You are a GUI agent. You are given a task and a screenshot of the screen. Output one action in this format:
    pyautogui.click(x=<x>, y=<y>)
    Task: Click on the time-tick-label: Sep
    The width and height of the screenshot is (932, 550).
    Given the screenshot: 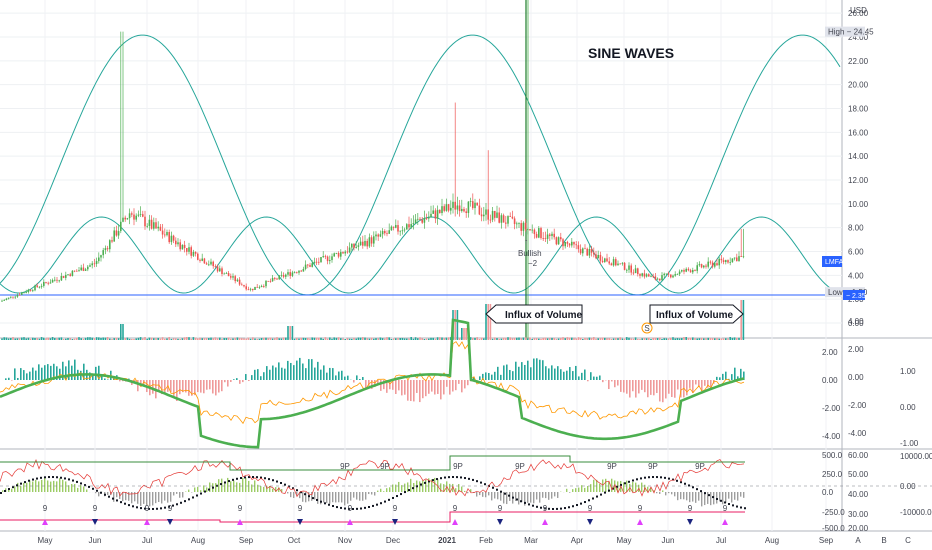 What is the action you would take?
    pyautogui.click(x=826, y=540)
    